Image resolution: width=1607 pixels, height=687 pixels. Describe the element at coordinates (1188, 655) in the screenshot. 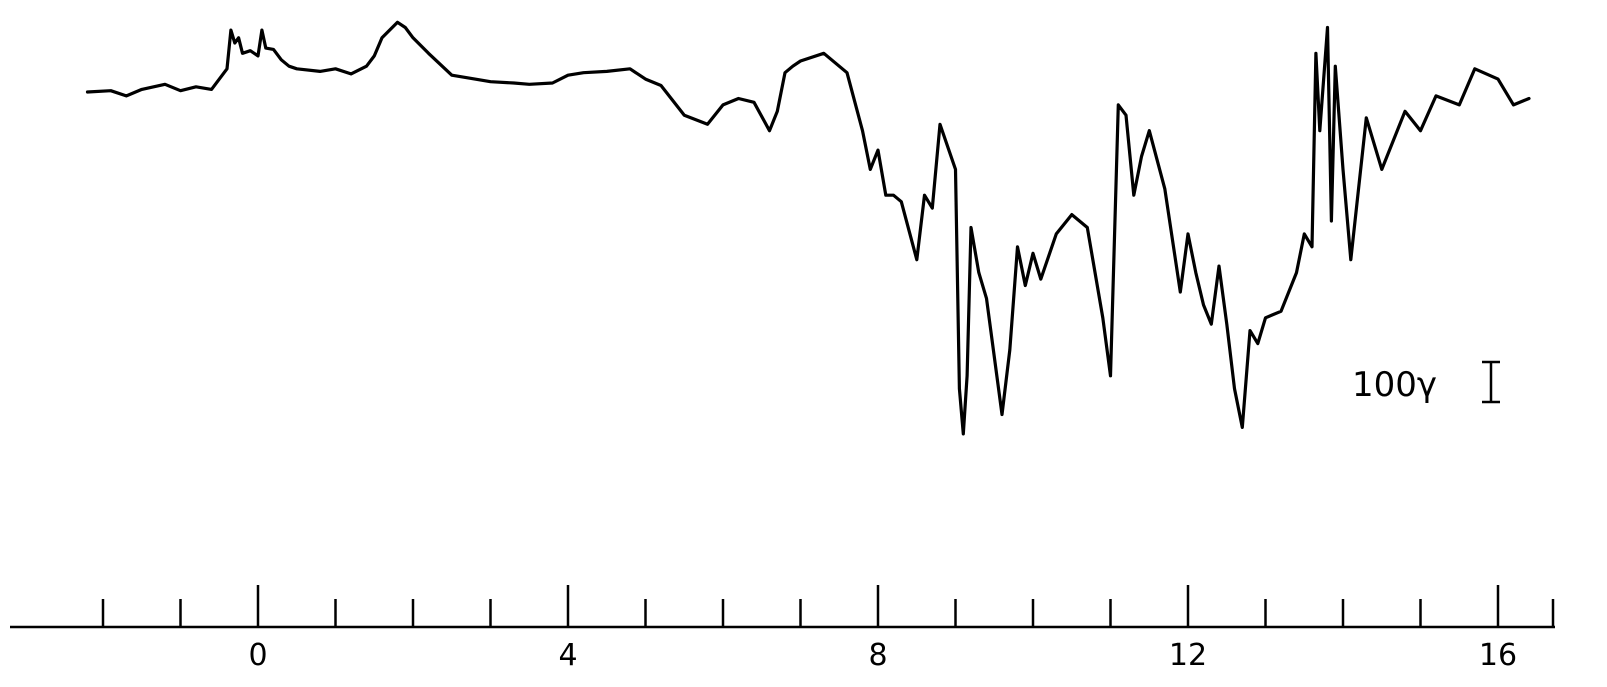

I see `x-tick-label: 12` at that location.